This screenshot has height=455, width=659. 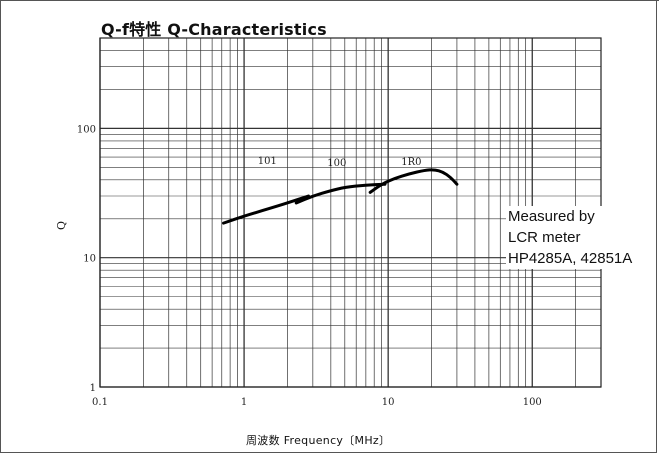 I want to click on note-line: Measured by, so click(x=570, y=216).